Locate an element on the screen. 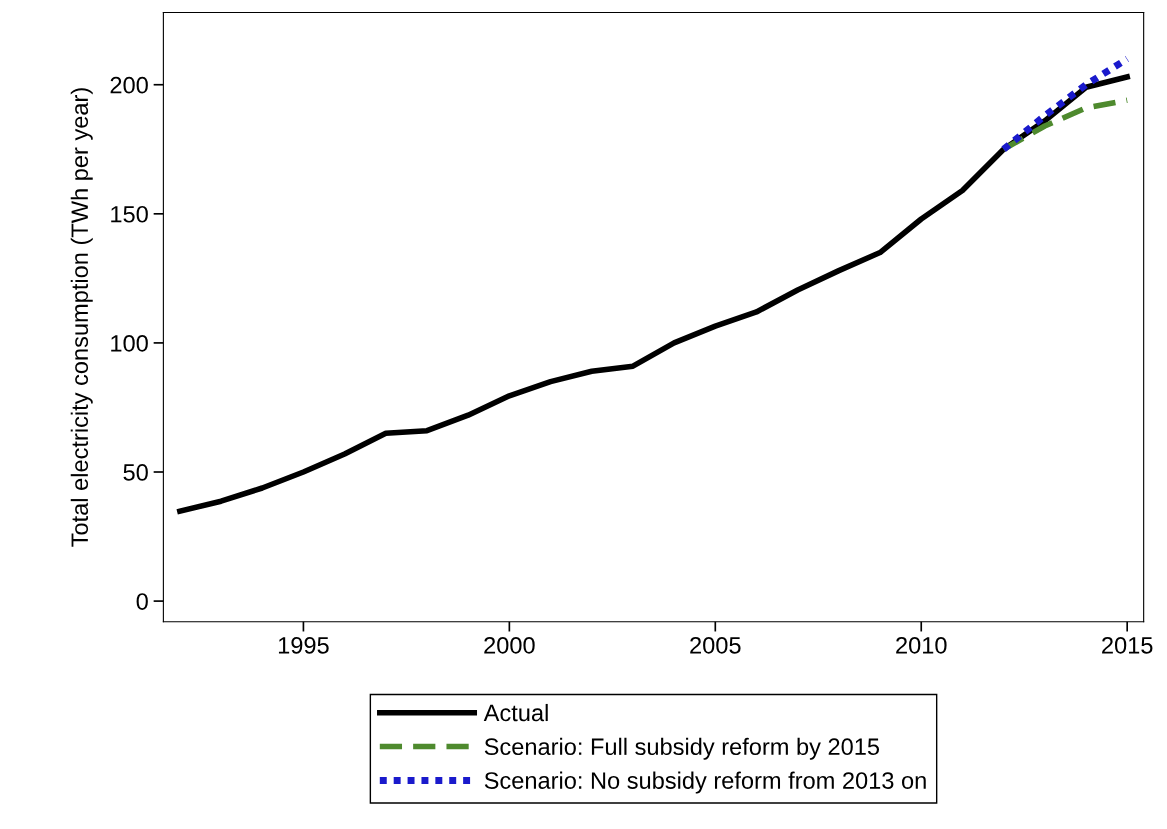 This screenshot has height=829, width=1167. y-tick-label: 50 is located at coordinates (135, 472).